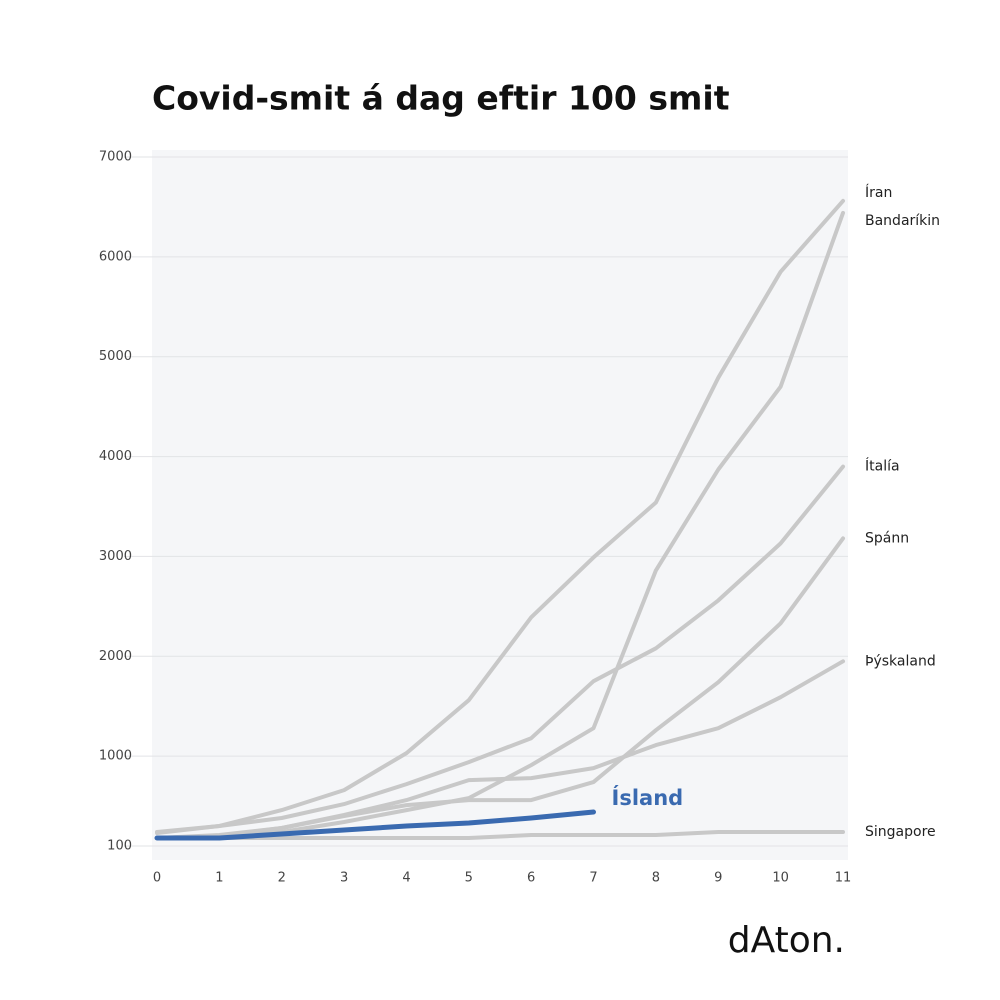 This screenshot has height=1000, width=1000. Describe the element at coordinates (469, 878) in the screenshot. I see `x-tick-label: 5` at that location.